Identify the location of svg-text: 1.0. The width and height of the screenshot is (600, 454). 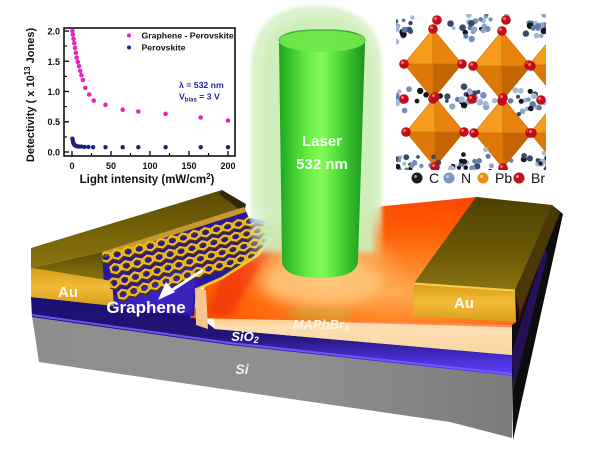
(53, 92).